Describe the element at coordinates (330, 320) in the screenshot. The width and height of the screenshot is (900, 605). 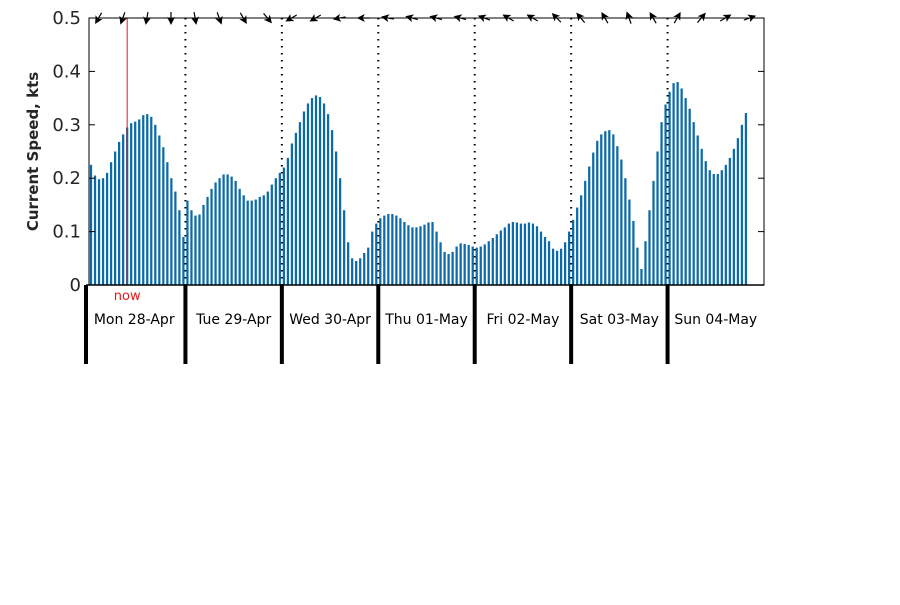
I see `day-label: Wed 30-Apr` at that location.